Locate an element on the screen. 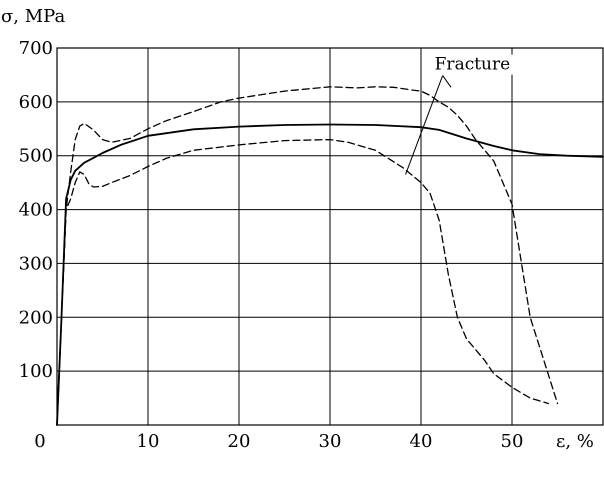 The height and width of the screenshot is (485, 604). y-tick-label: 500 is located at coordinates (36, 156).